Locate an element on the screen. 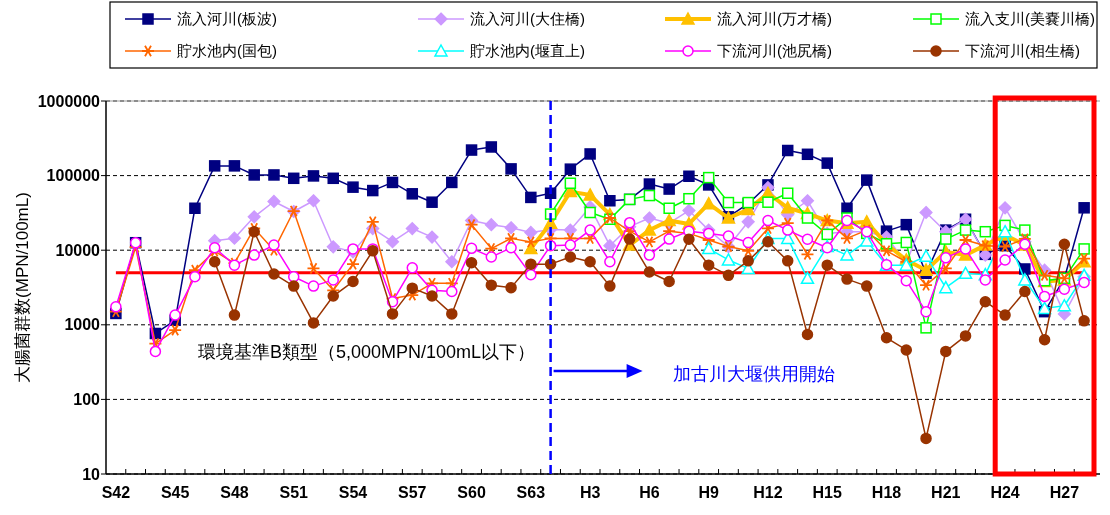 Image resolution: width=1110 pixels, height=515 pixels. x-tick-label: S60 is located at coordinates (471, 492).